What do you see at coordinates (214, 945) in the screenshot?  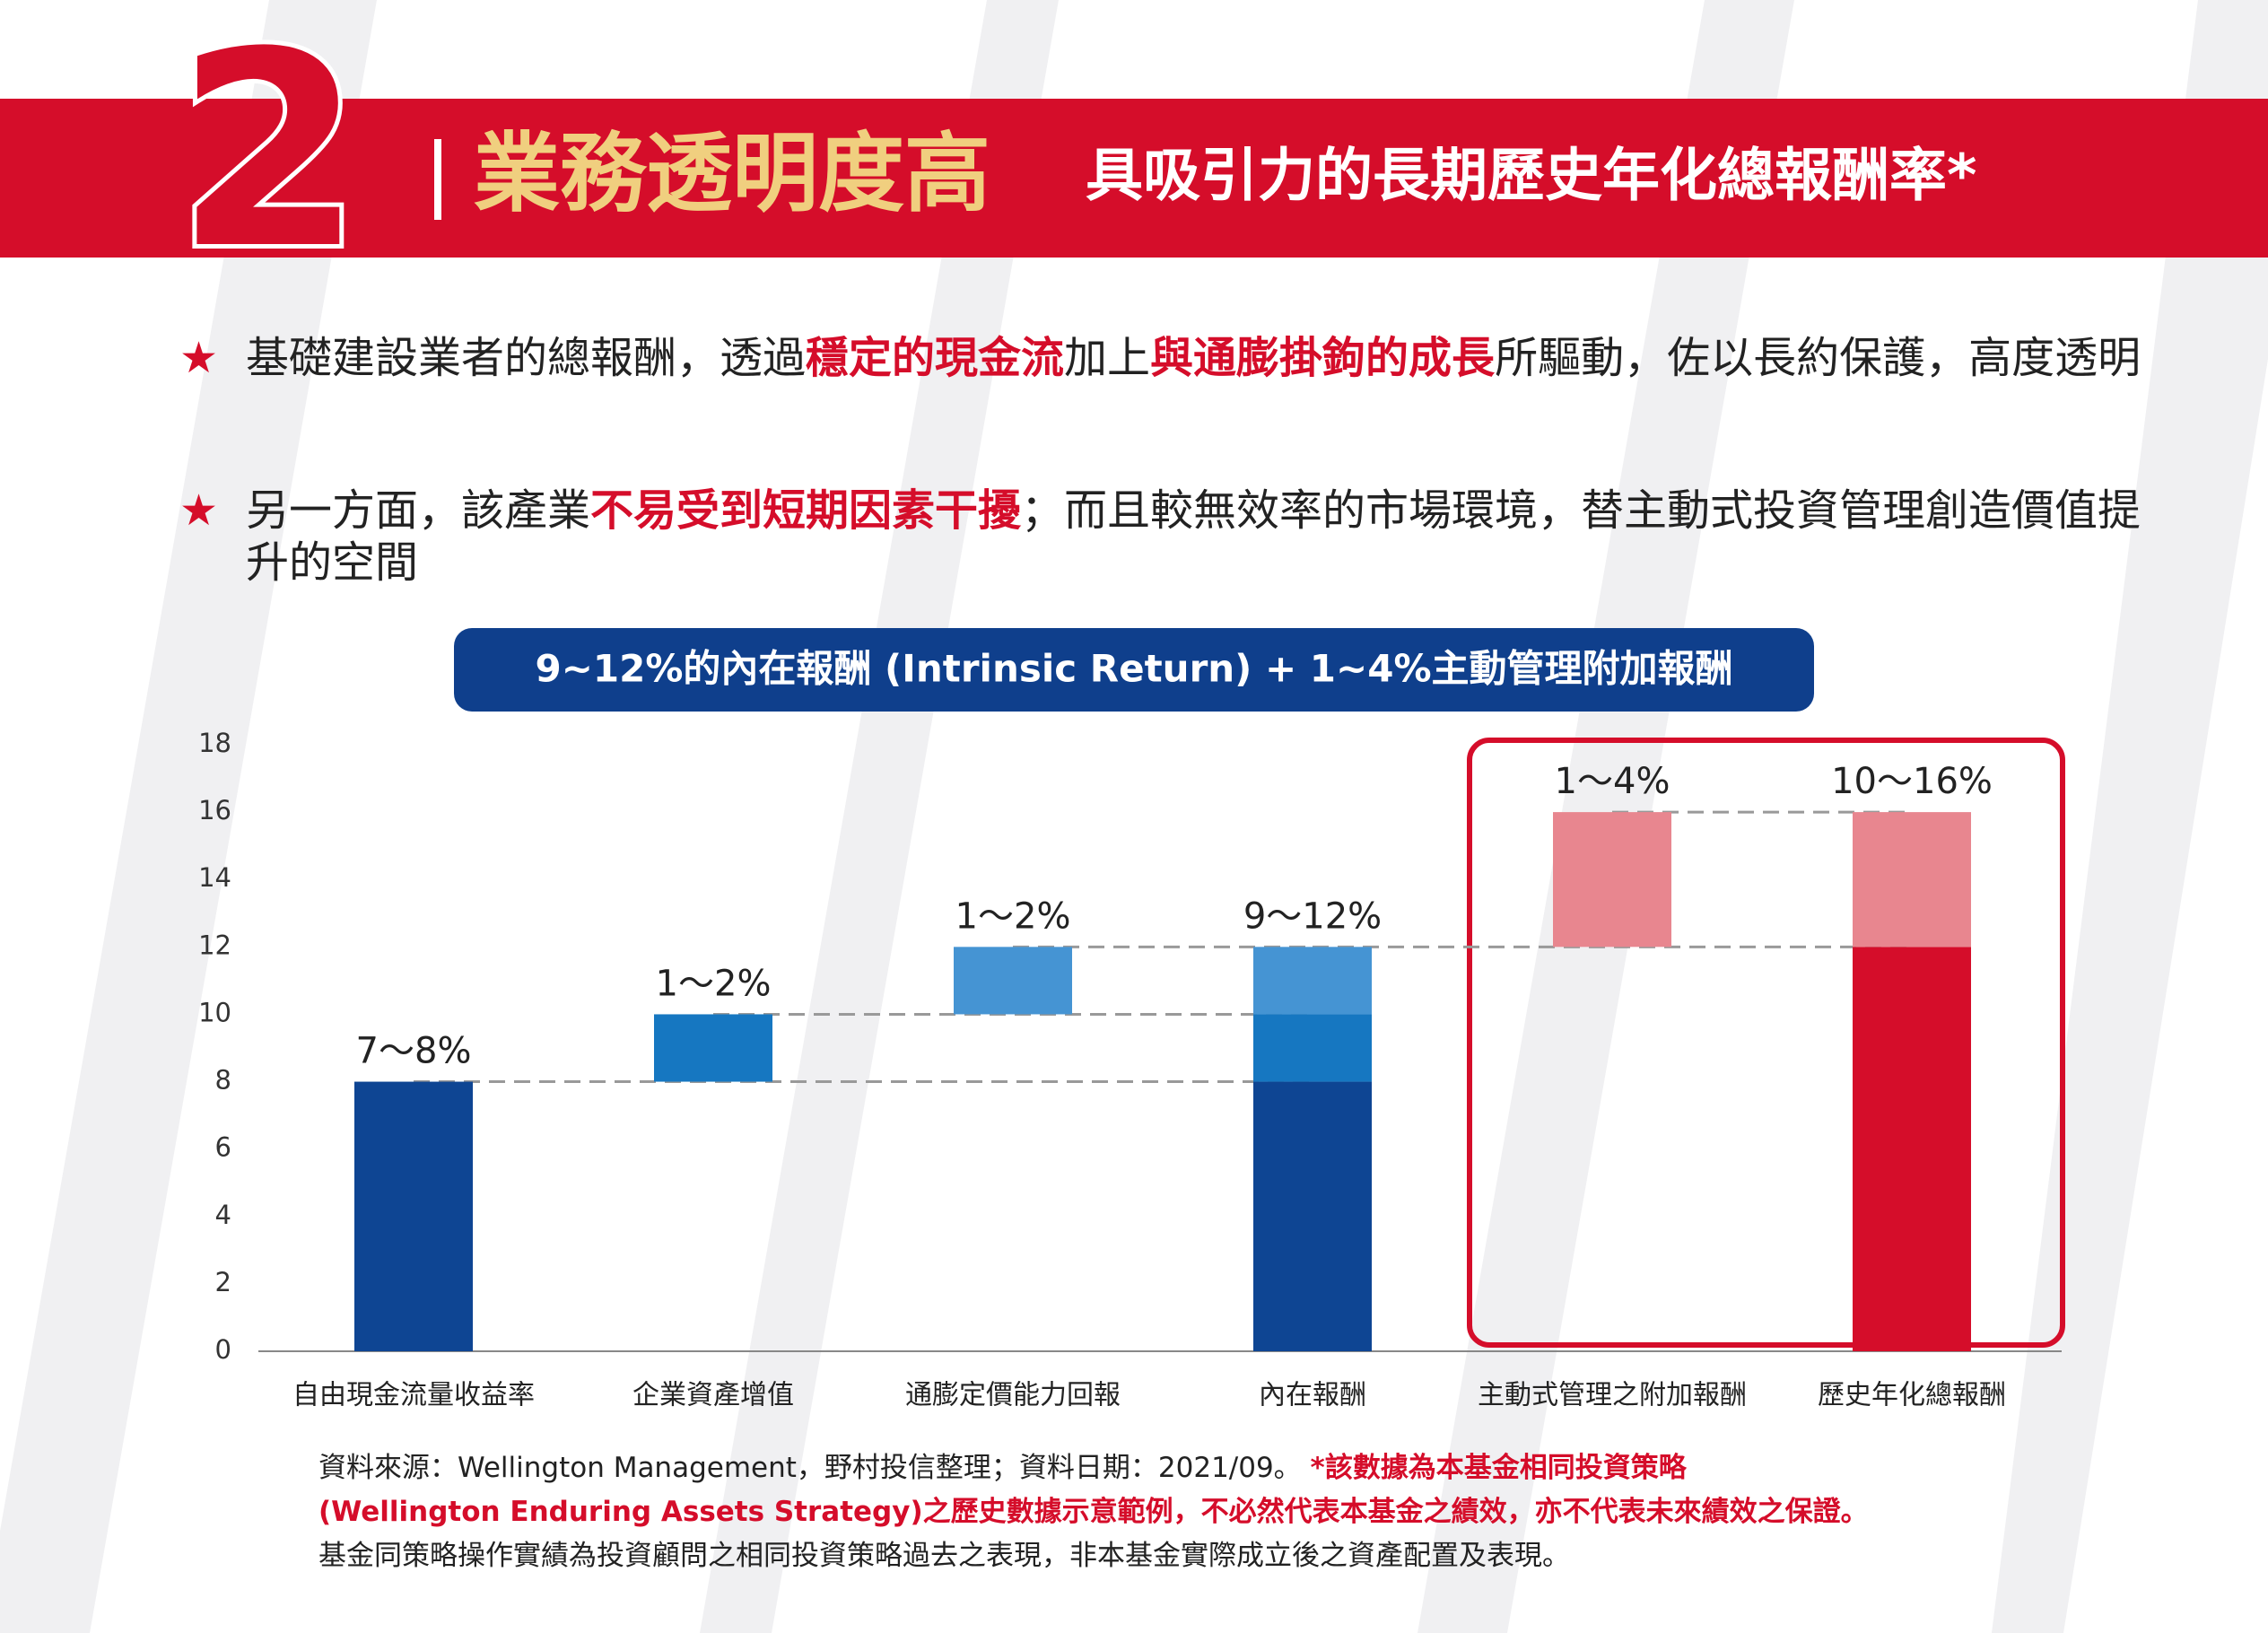 I see `y-tick-label: 12` at bounding box center [214, 945].